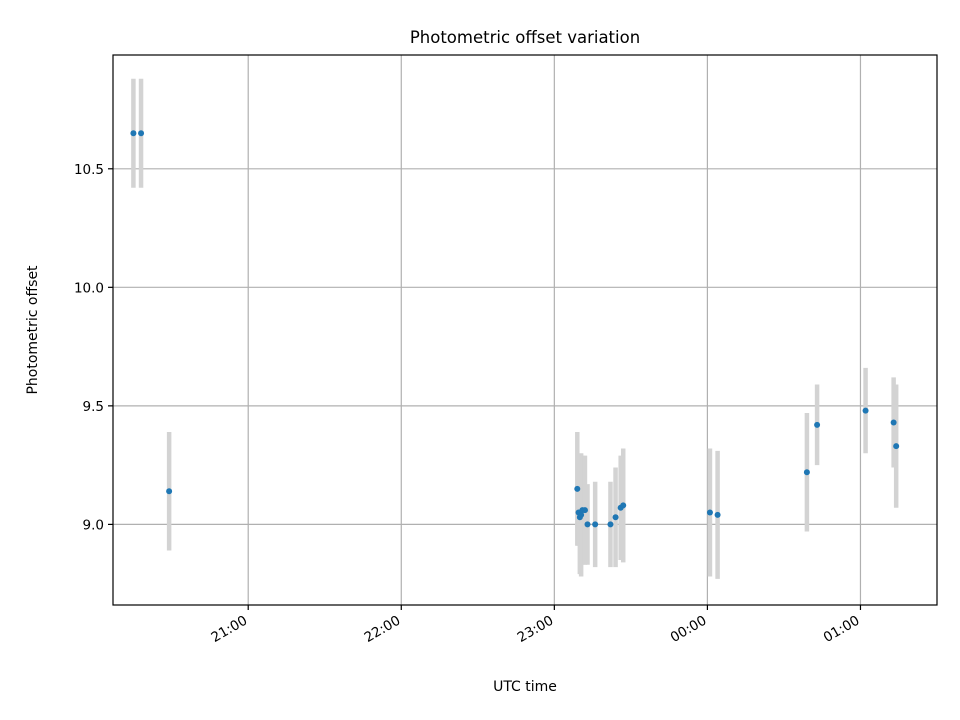 The height and width of the screenshot is (720, 960). I want to click on y-axis-label: Photometric offset, so click(33, 330).